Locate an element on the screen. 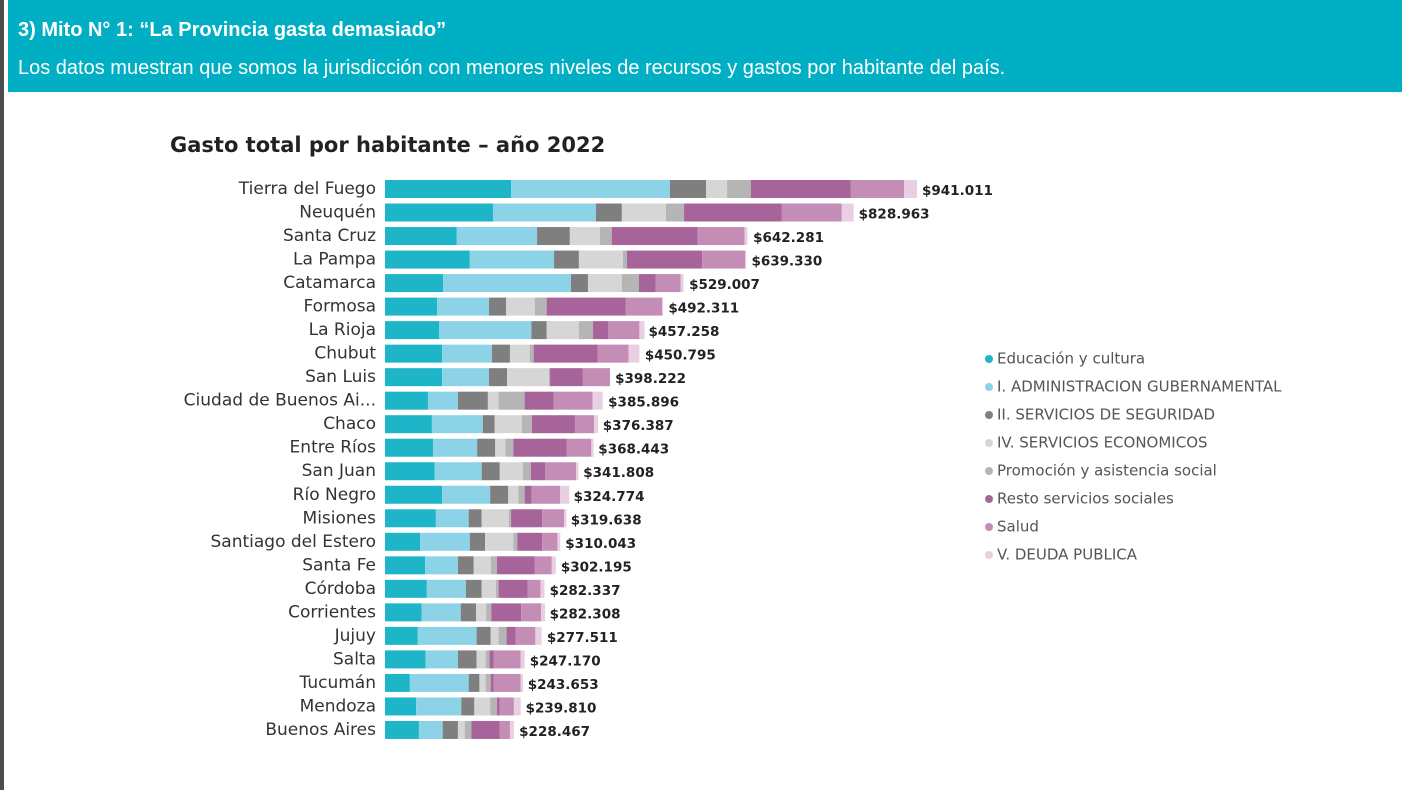 The height and width of the screenshot is (790, 1402). total-label: $319.638 is located at coordinates (606, 520).